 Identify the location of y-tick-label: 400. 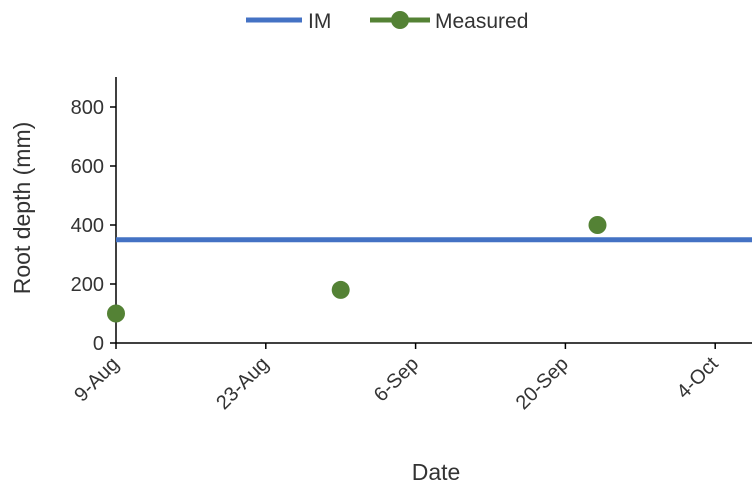
(87, 226).